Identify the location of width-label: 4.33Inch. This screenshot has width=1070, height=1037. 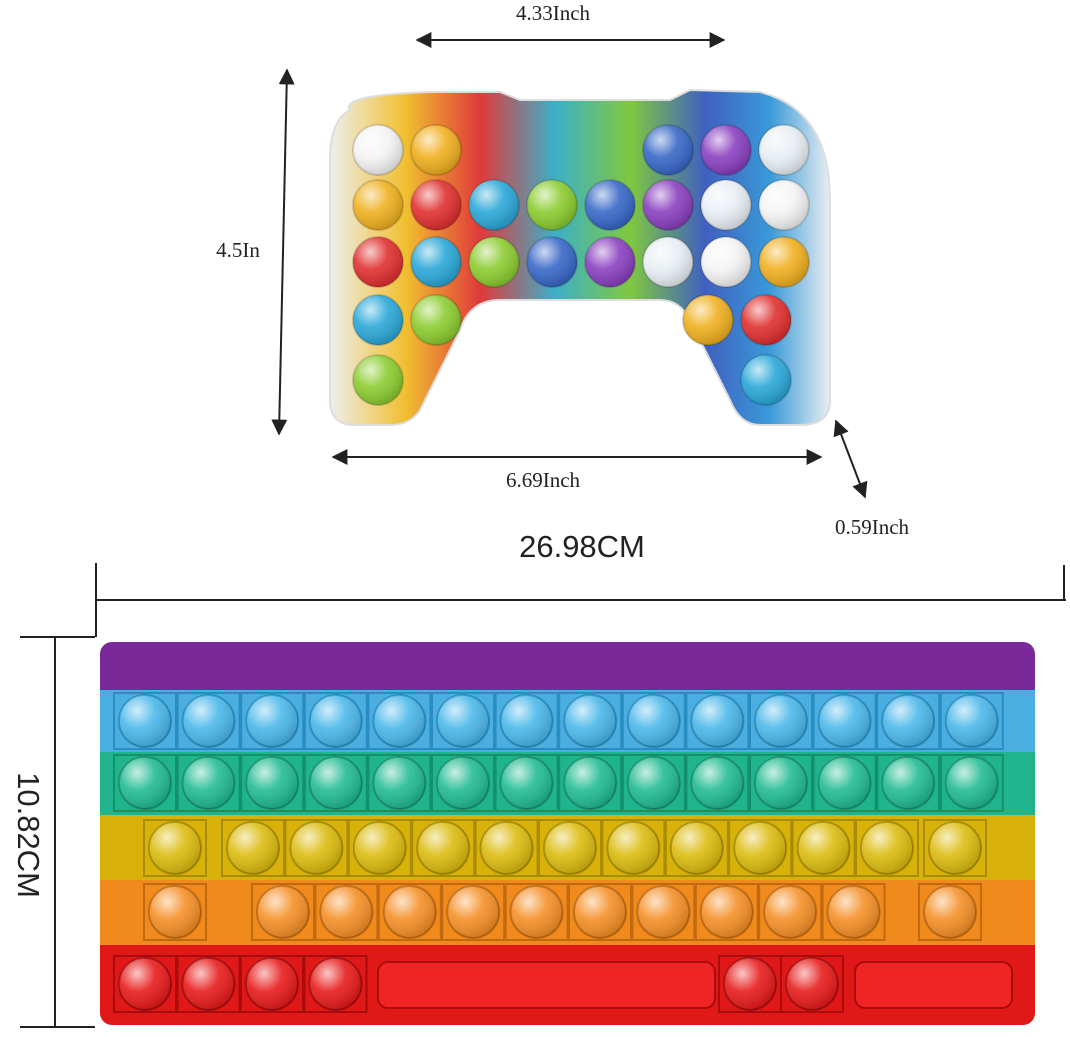
(553, 13).